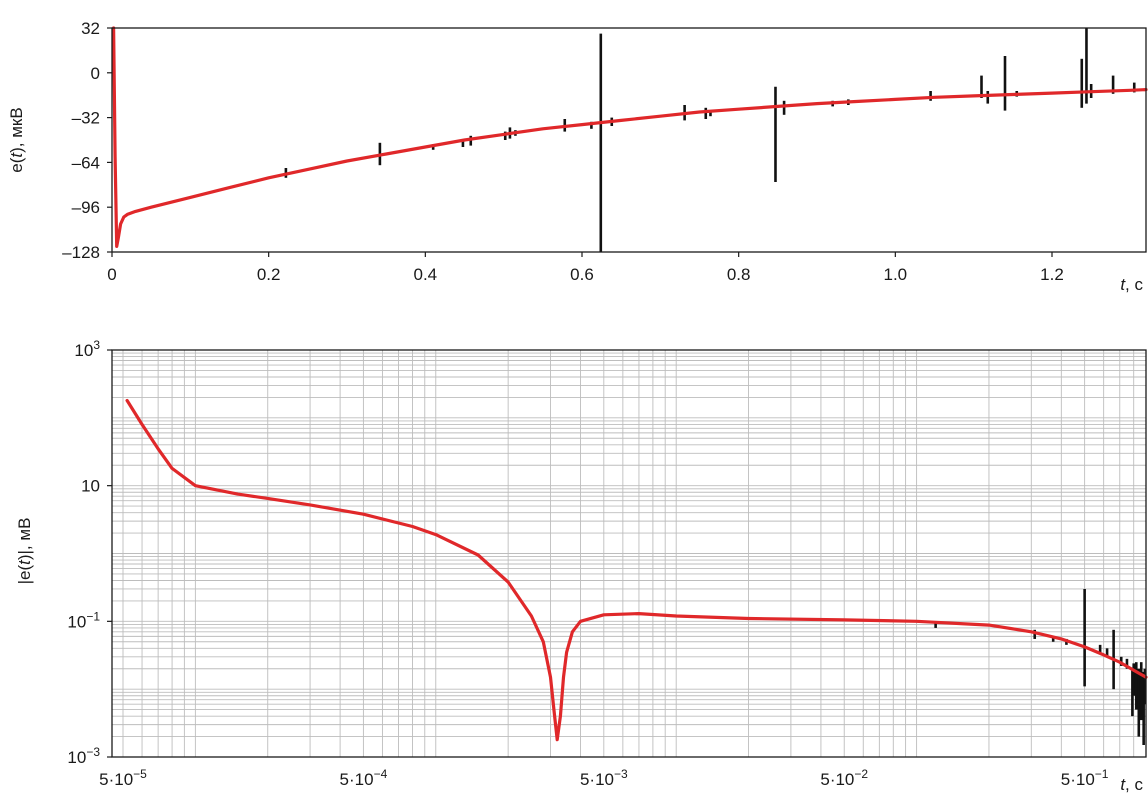  I want to click on x-tick-label: 0.4, so click(426, 274).